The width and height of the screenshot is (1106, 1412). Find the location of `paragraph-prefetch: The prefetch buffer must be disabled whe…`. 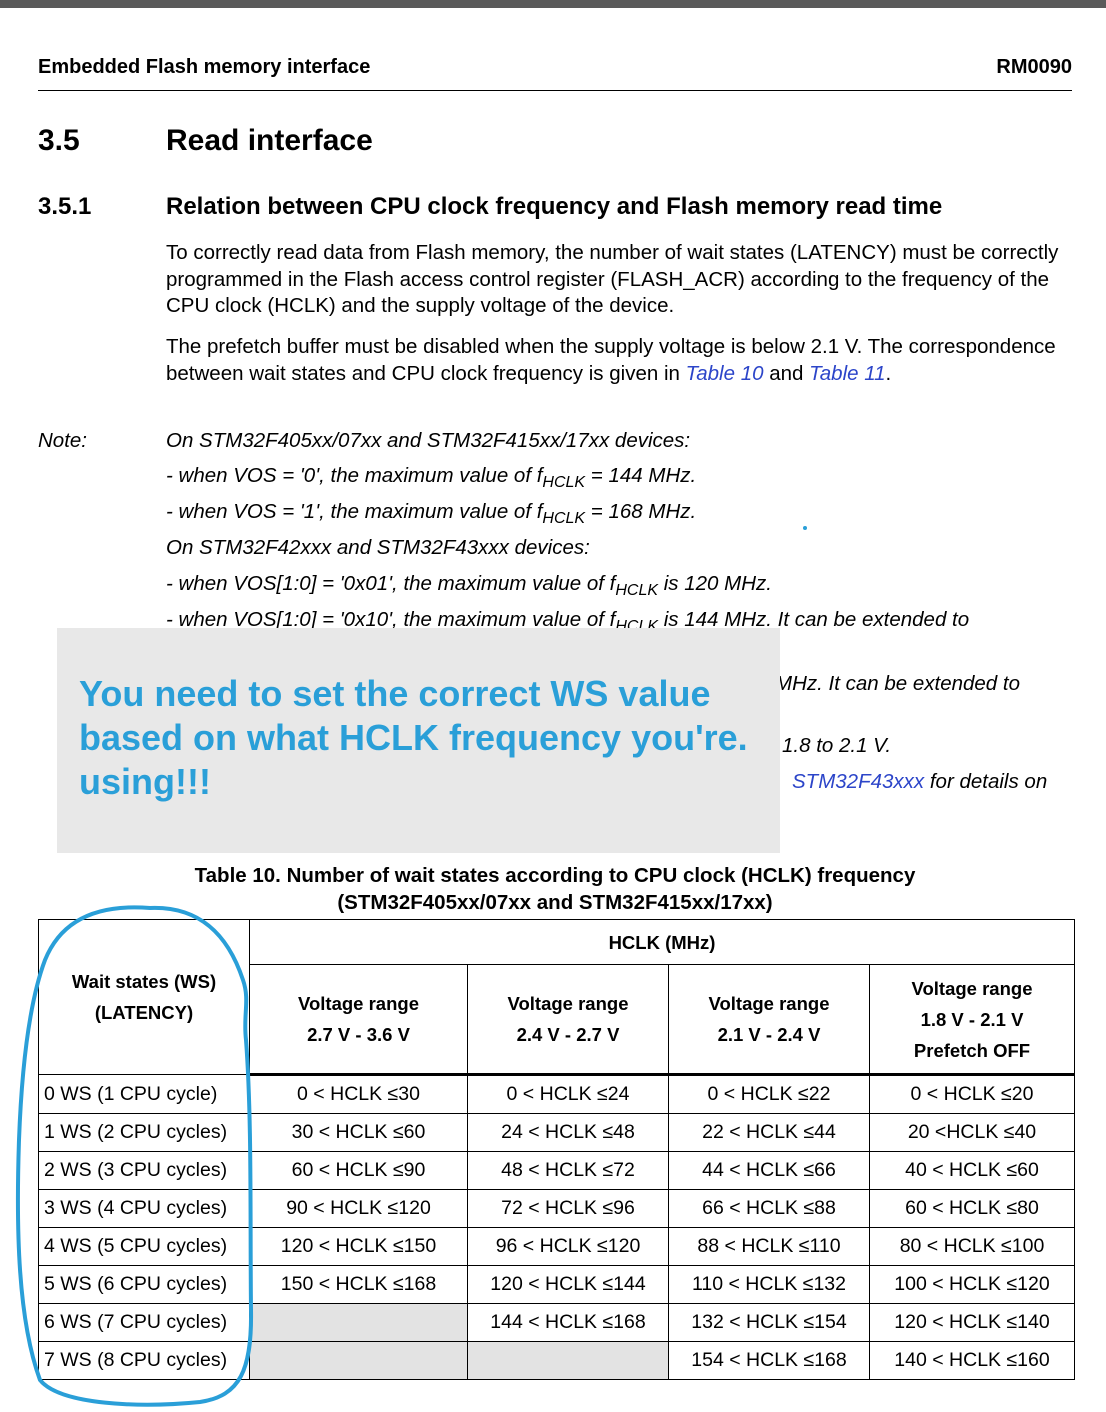

paragraph-prefetch: The prefetch buffer must be disabled whe… is located at coordinates (616, 360).